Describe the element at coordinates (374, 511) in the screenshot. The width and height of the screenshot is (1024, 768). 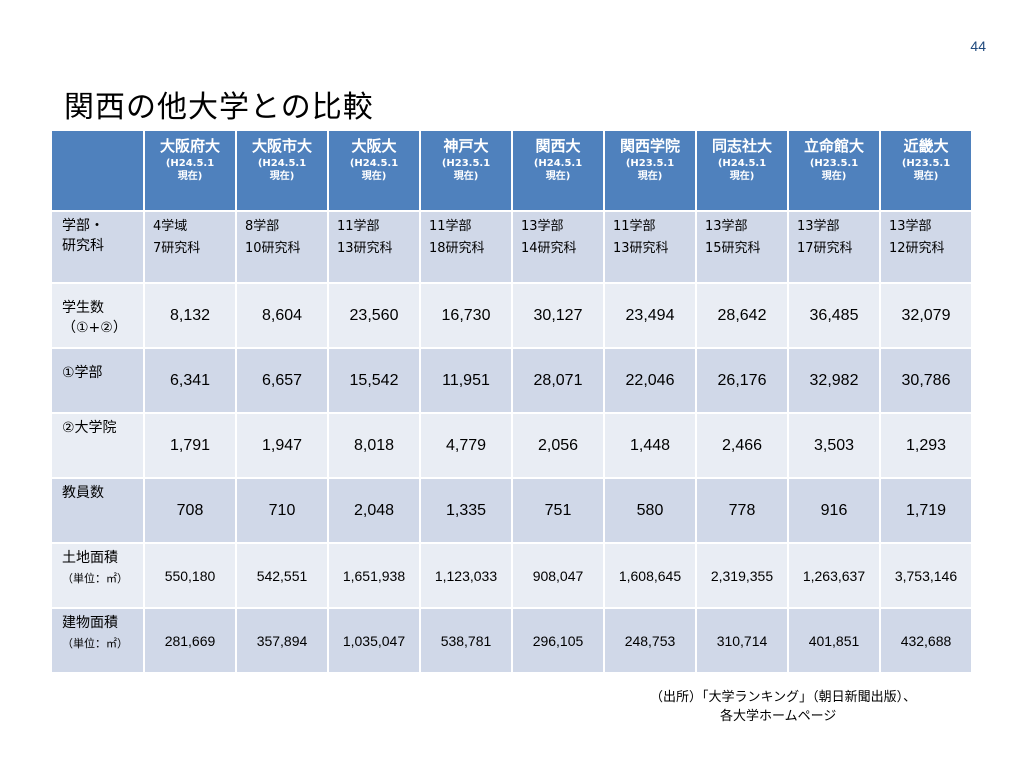
I see `cell-faculty-staff: 2,048` at that location.